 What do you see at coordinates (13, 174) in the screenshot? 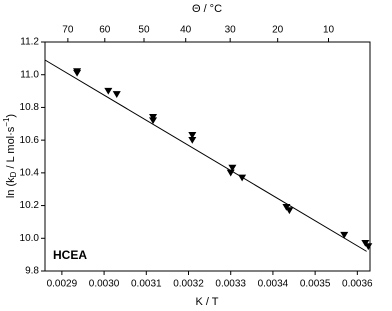
I see `y-label-sub: D` at bounding box center [13, 174].